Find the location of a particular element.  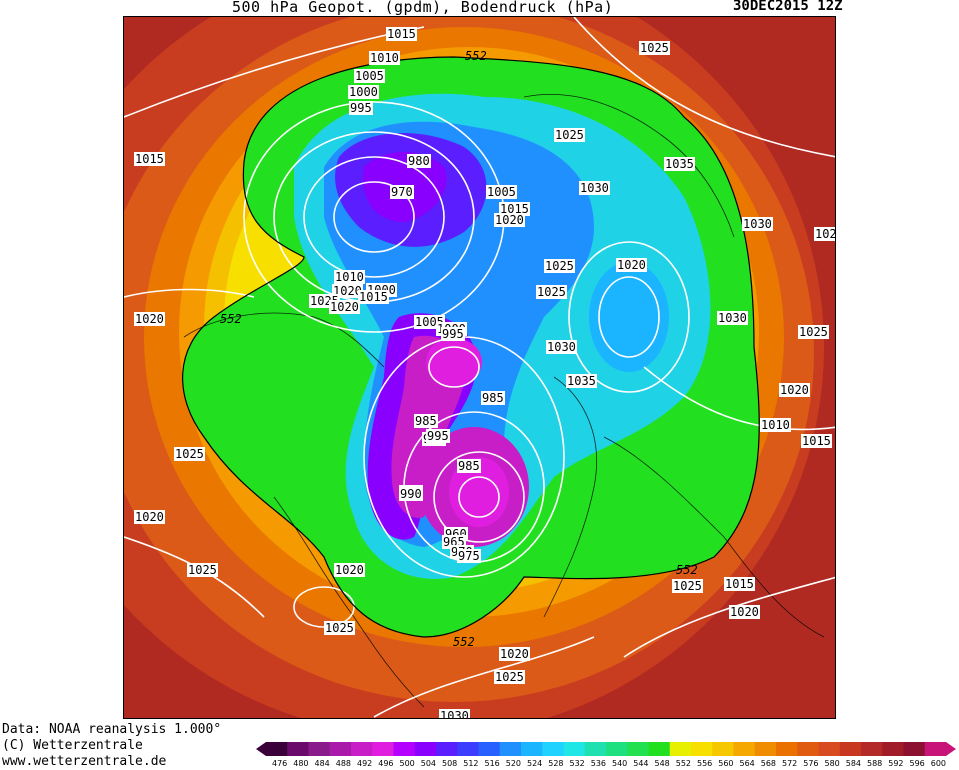

colorbar-tick-label: 520 is located at coordinates (513, 763).